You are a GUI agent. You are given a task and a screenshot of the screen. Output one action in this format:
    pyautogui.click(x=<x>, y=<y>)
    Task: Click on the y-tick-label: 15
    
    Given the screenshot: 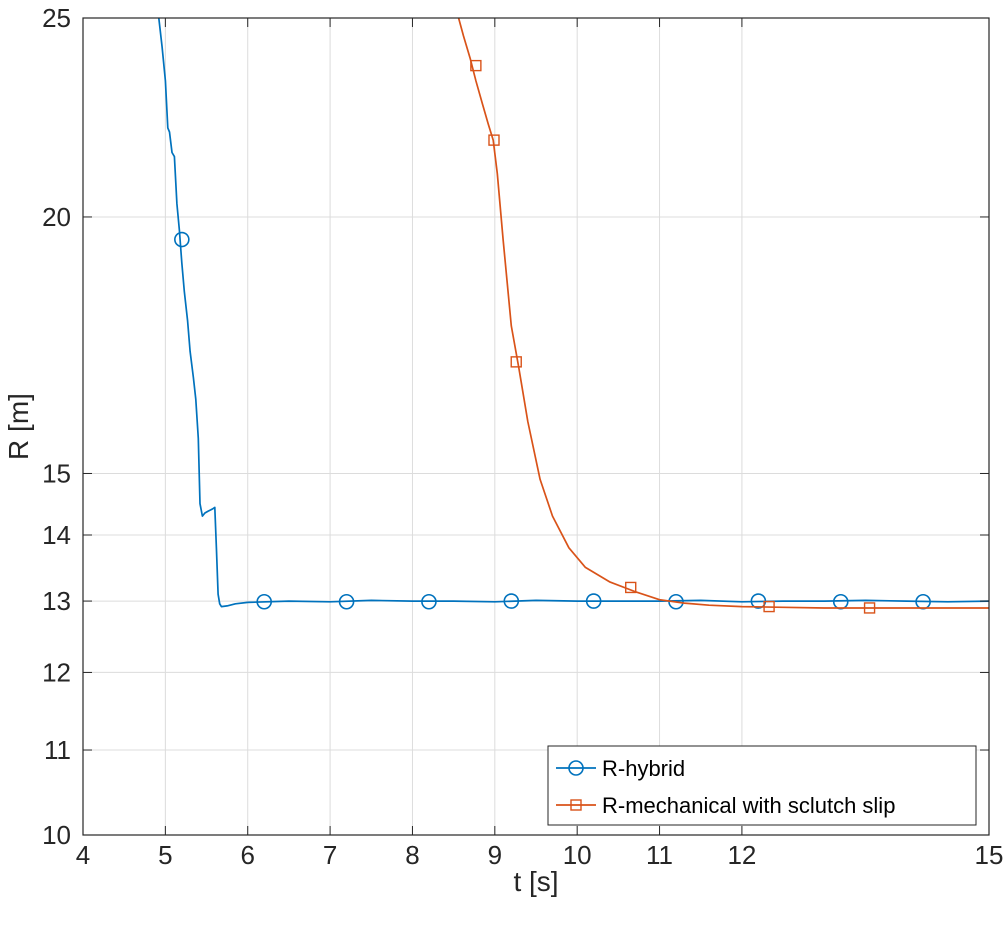 What is the action you would take?
    pyautogui.click(x=56, y=473)
    